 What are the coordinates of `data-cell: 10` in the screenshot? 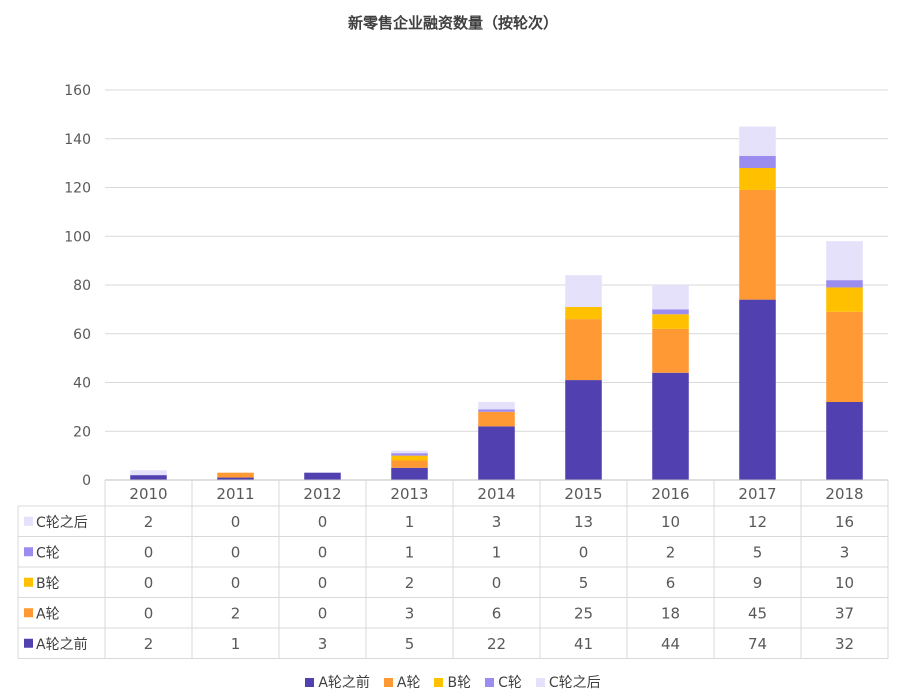 It's located at (844, 583).